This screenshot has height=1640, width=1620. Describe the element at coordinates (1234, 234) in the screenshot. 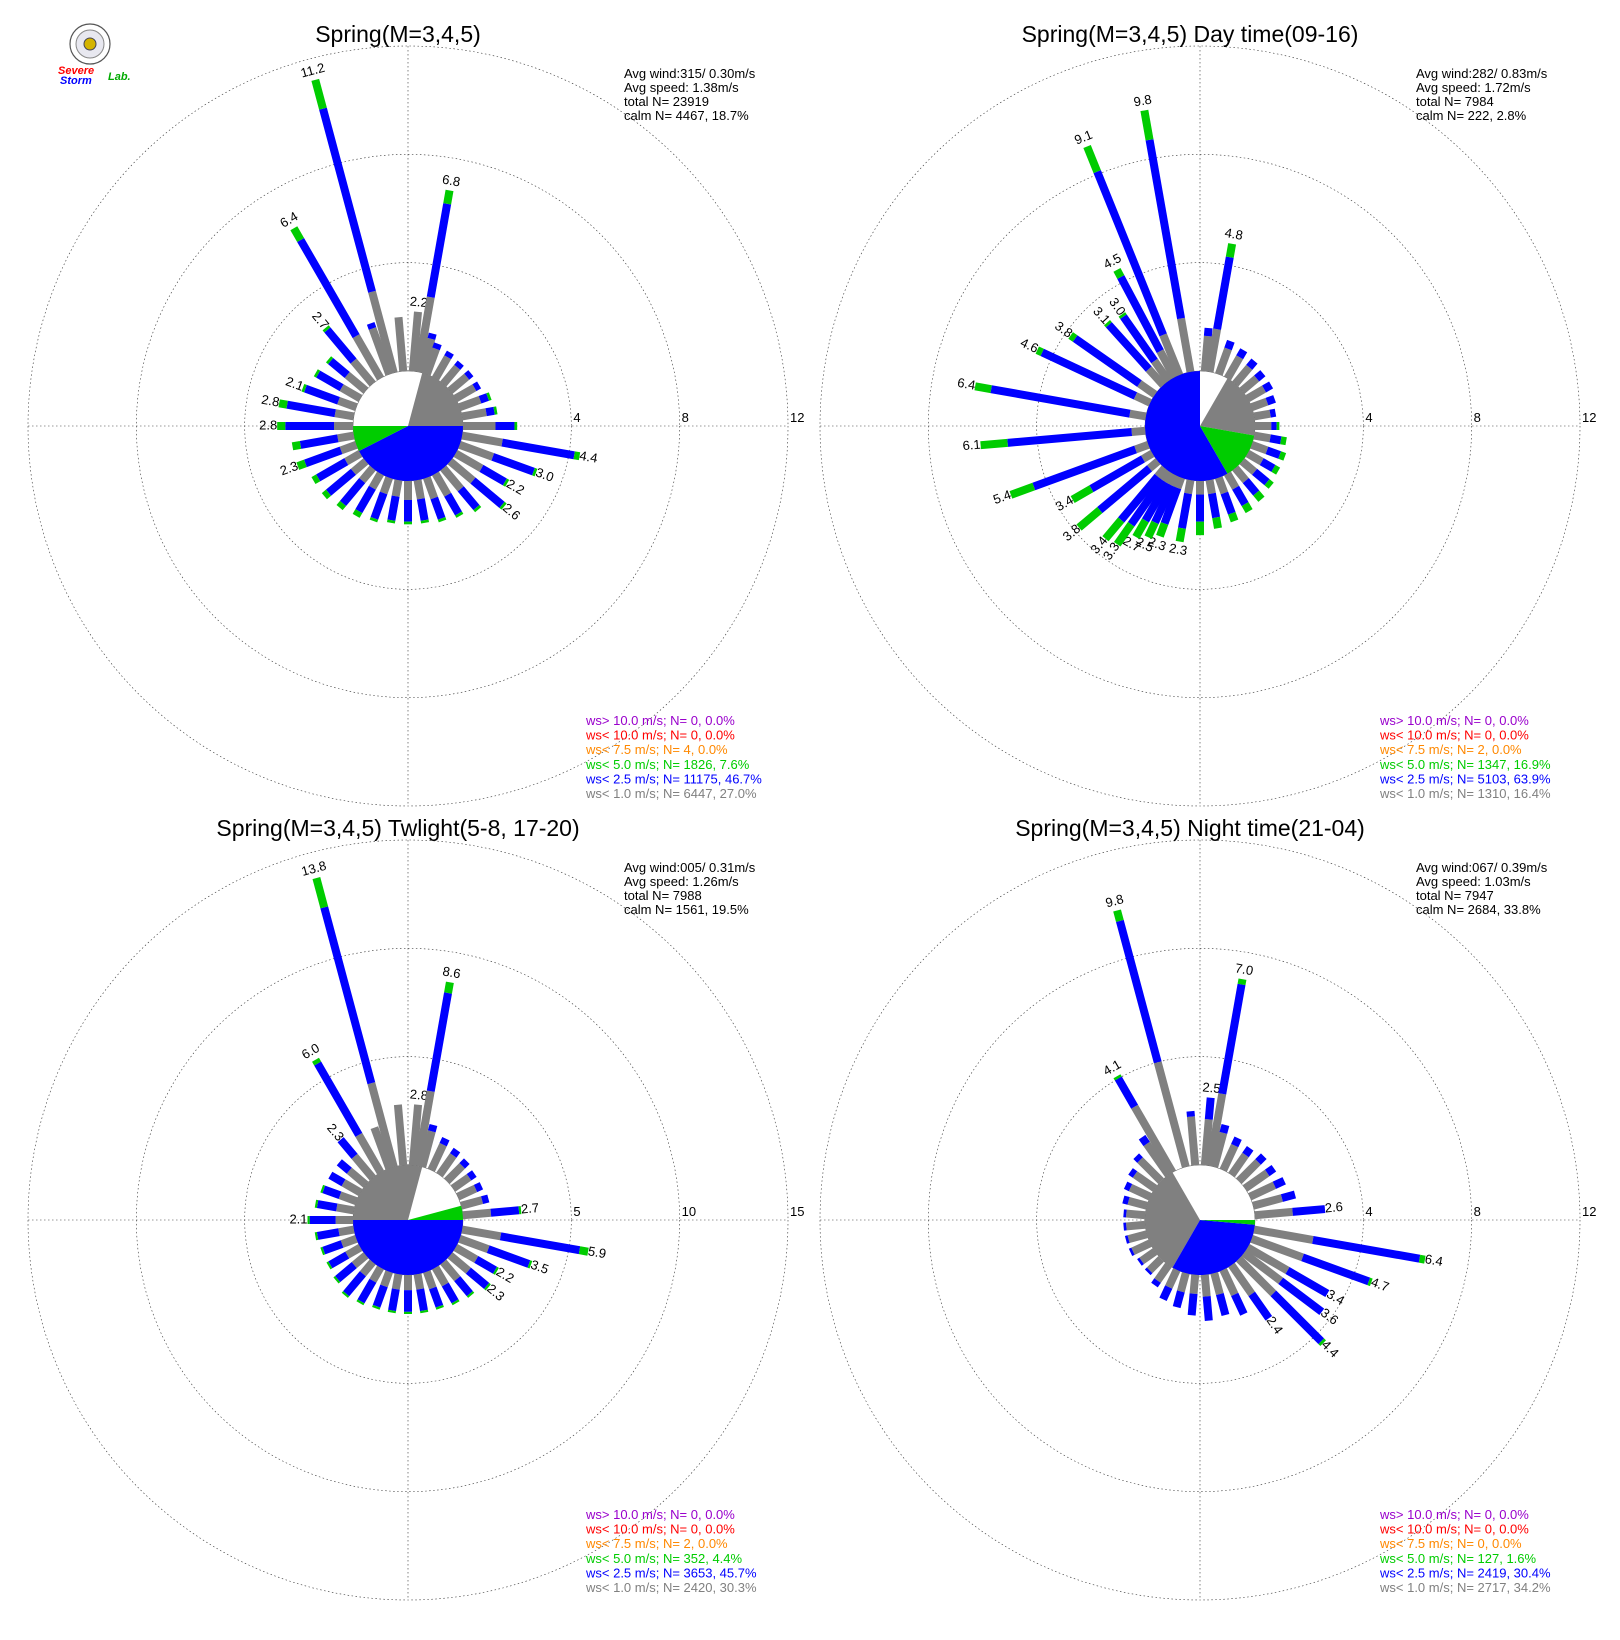

I see `petal-value-label: 4.8` at that location.